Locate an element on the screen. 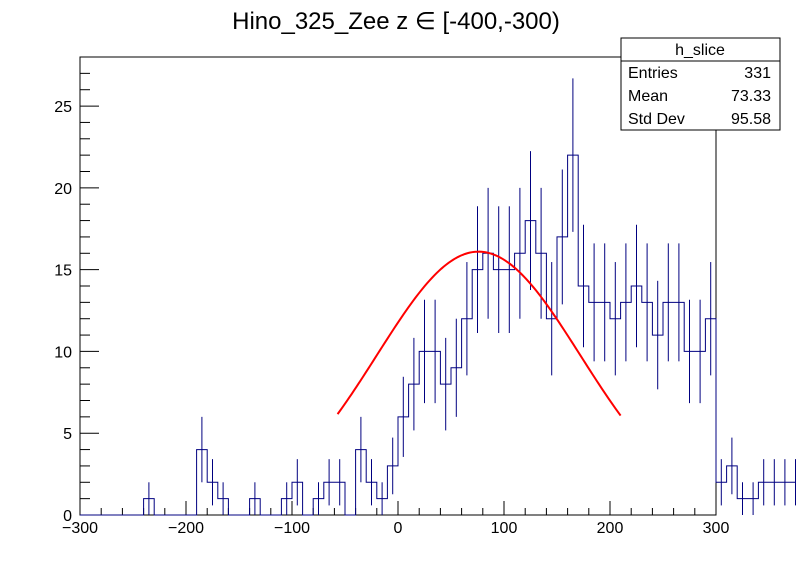  y-tick-label: 10 is located at coordinates (63, 352).